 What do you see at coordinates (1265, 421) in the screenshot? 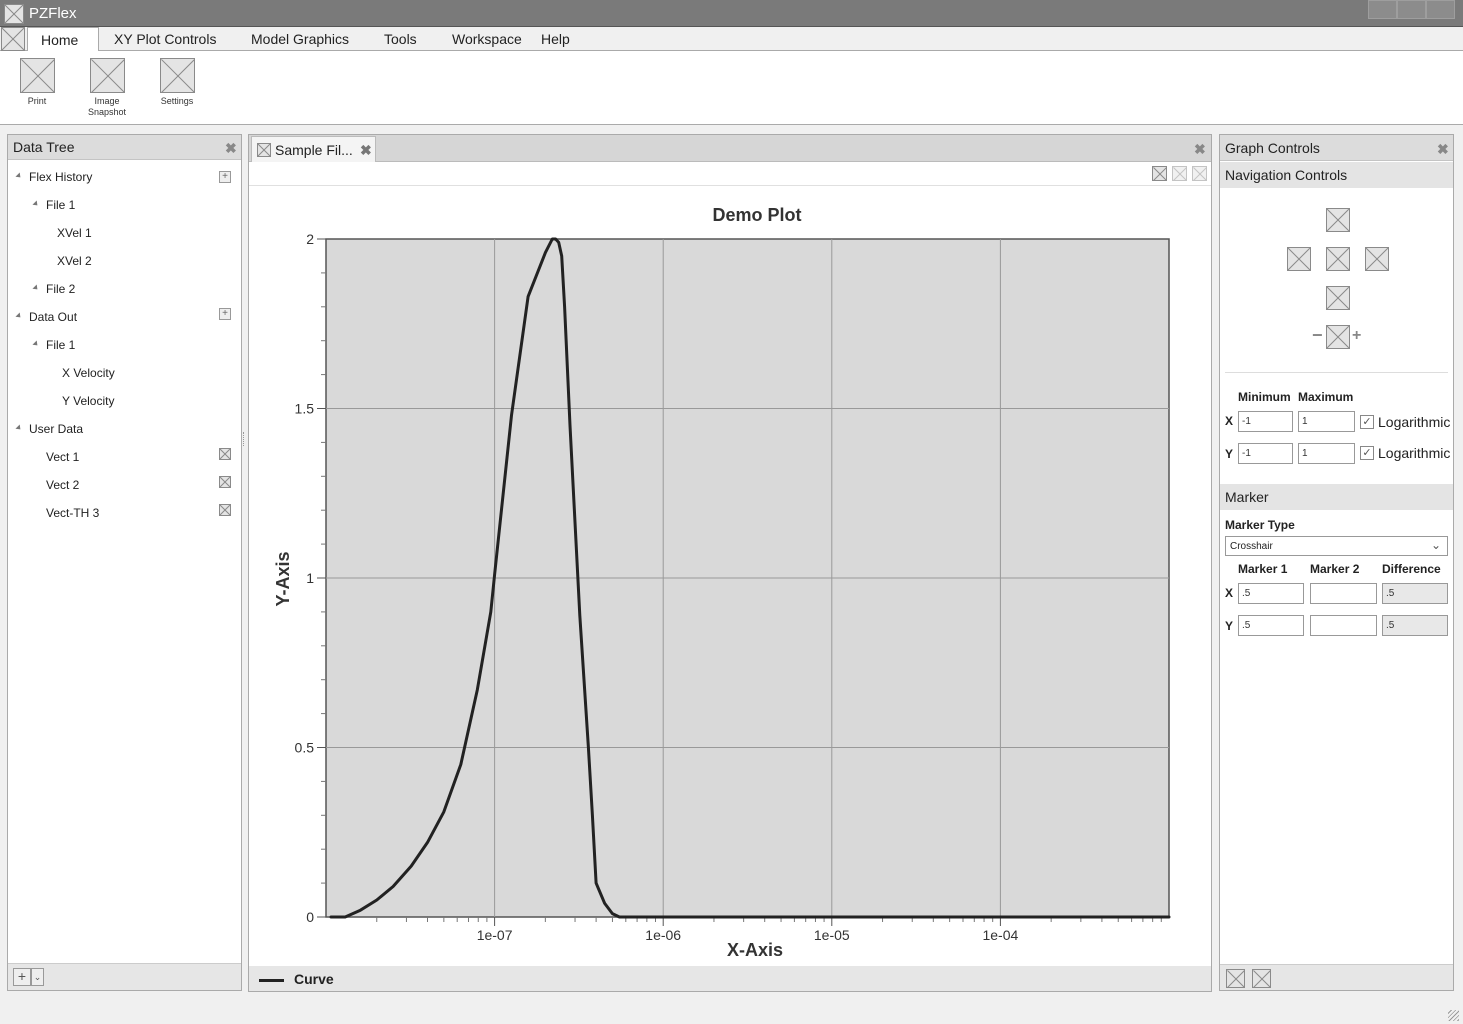
I see `x-min-input` at bounding box center [1265, 421].